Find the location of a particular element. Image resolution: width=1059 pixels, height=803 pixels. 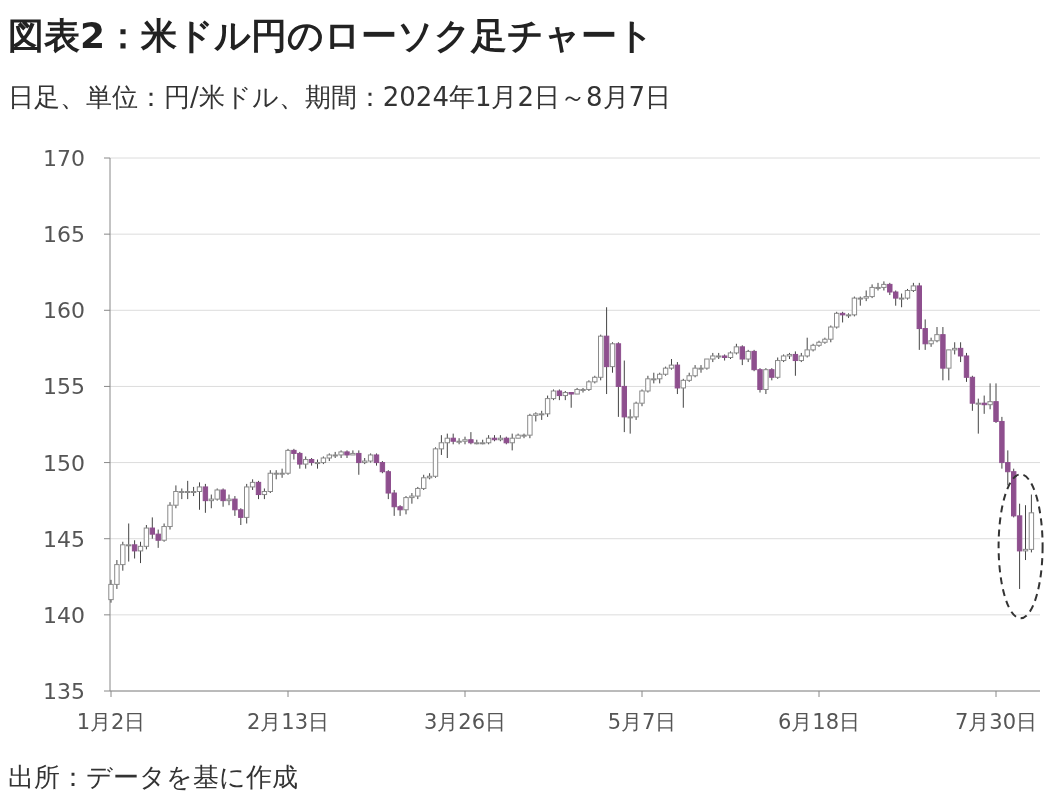

x-tick-label: 3月26日 is located at coordinates (465, 722).